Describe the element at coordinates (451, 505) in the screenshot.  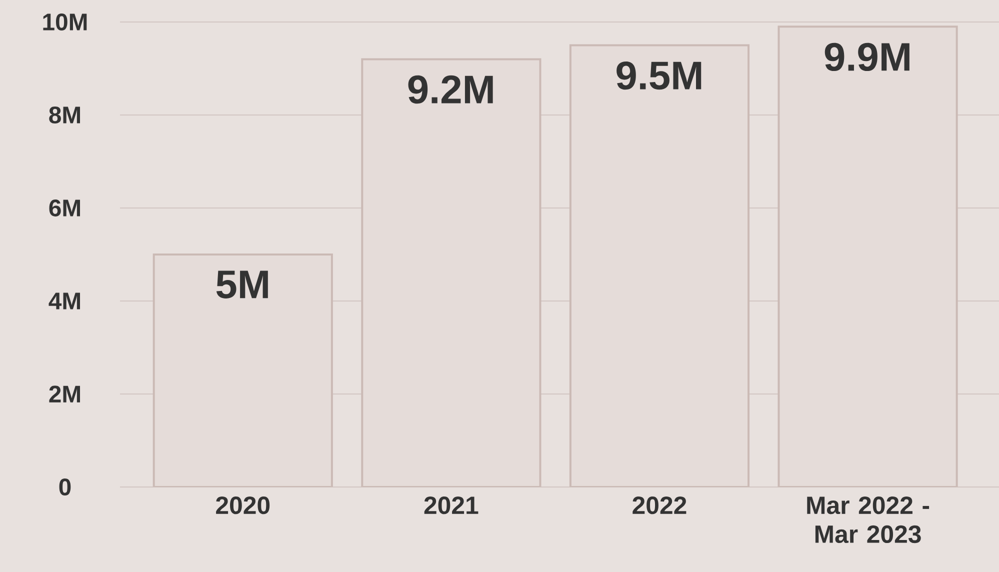
I see `x-tick-label: 2021` at that location.